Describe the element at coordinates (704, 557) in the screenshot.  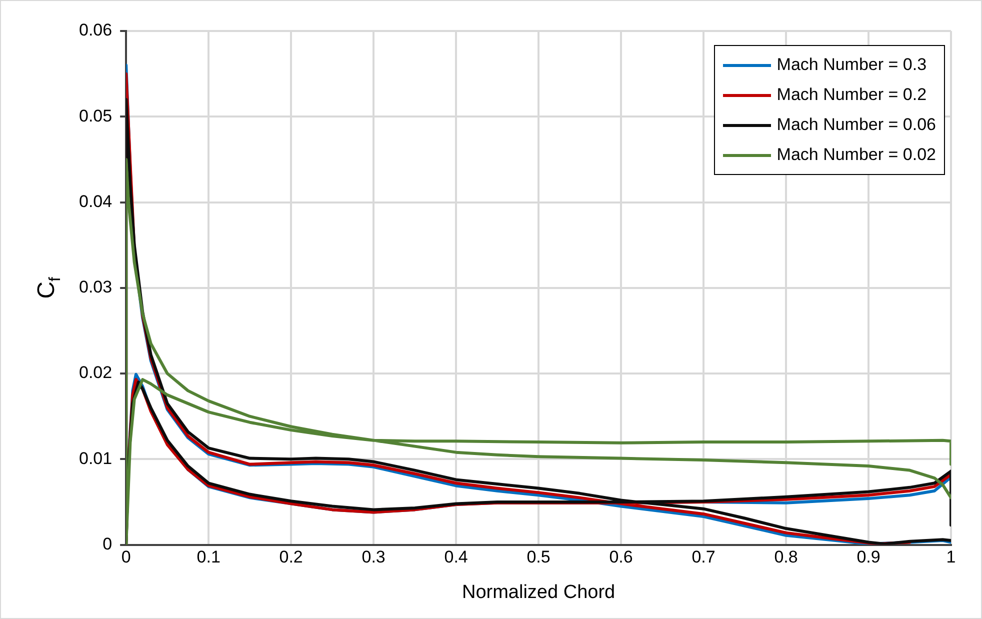
I see `x-tick-label: 0.7` at that location.